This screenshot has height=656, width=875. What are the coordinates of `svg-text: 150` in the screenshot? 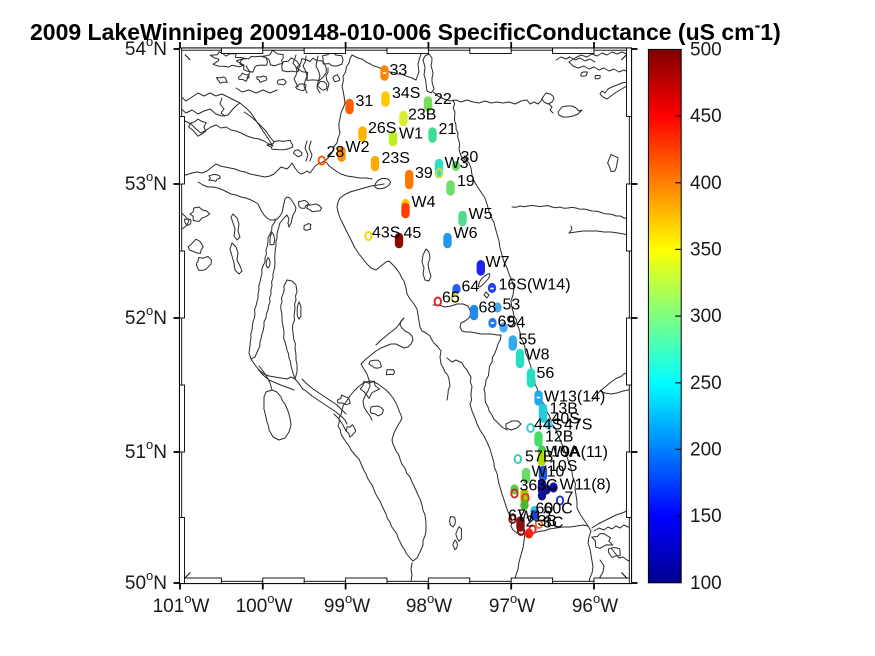 It's located at (706, 516).